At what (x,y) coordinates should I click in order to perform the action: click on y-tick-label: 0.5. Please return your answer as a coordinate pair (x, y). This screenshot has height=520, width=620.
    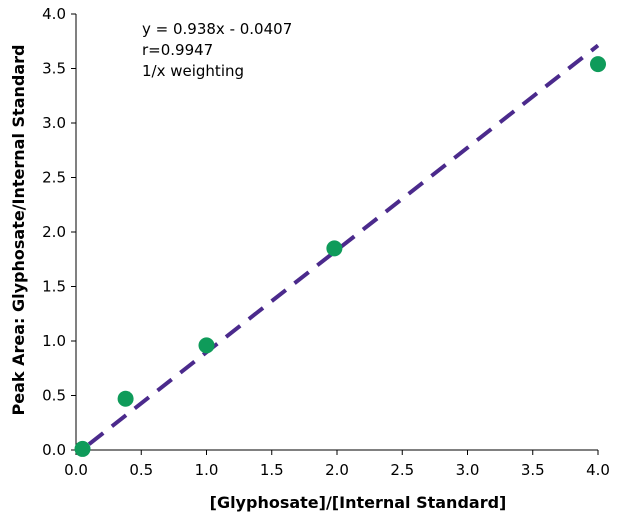
    Looking at the image, I should click on (54, 396).